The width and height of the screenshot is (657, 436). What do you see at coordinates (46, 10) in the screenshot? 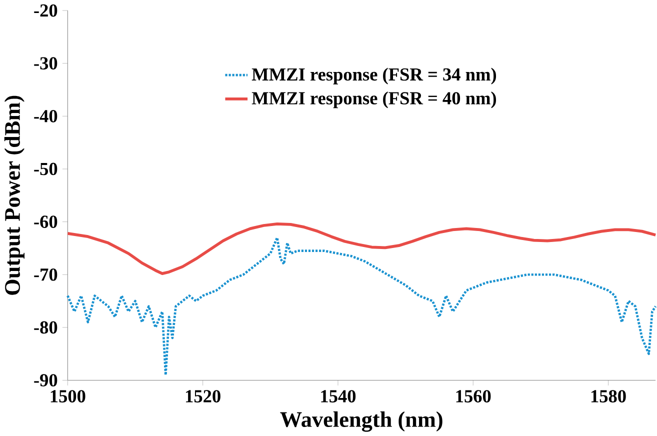
I see `y-tick-label: -20` at bounding box center [46, 10].